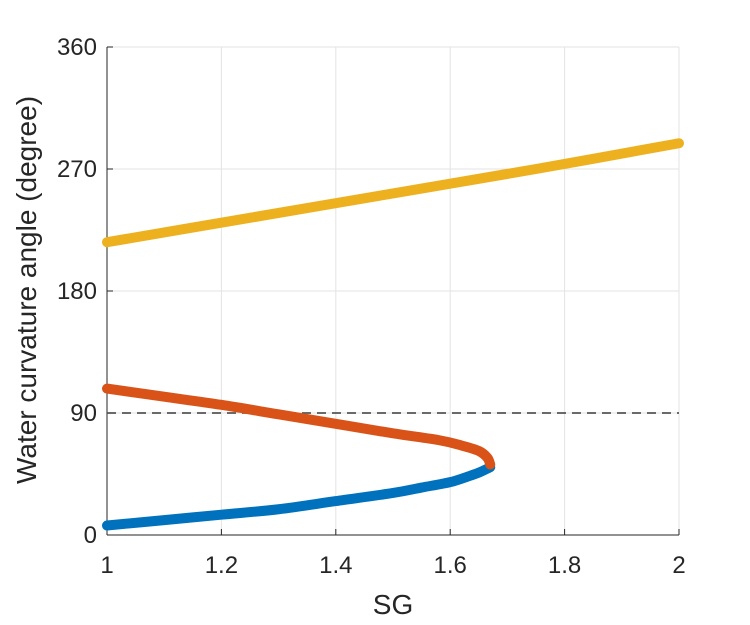 Image resolution: width=750 pixels, height=625 pixels. What do you see at coordinates (393, 604) in the screenshot?
I see `x-axis-label: SG` at bounding box center [393, 604].